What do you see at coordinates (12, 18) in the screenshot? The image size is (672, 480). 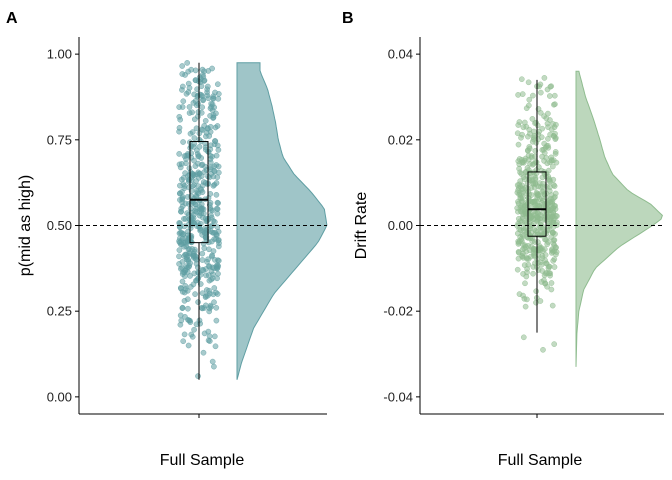 I see `panel-tag: A` at bounding box center [12, 18].